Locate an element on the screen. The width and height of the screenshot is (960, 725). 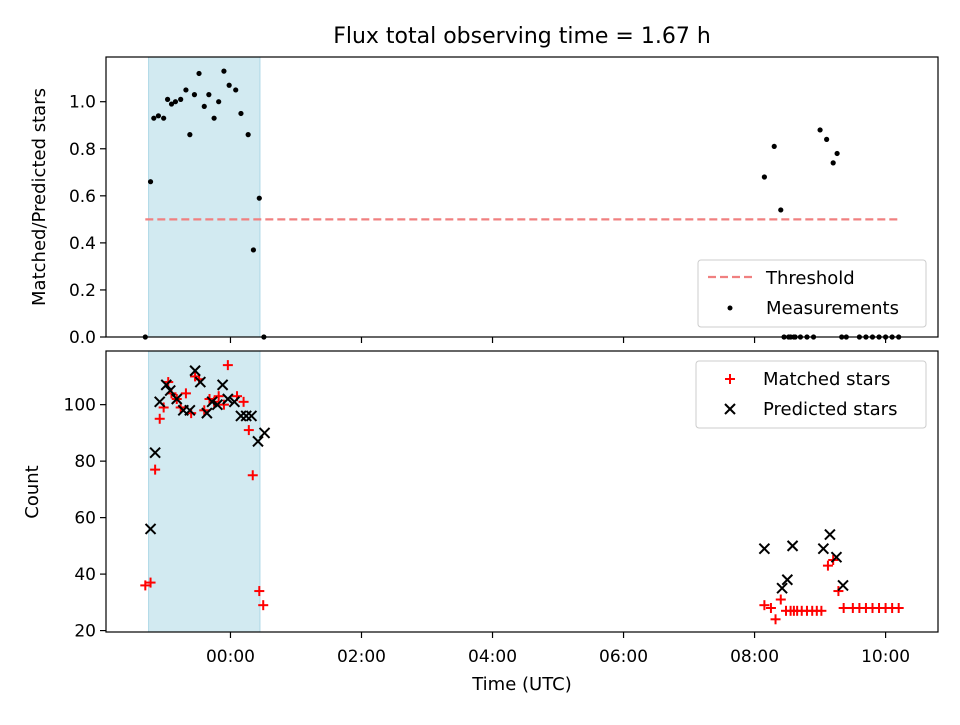
legend-matched-swatch is located at coordinates (730, 379).